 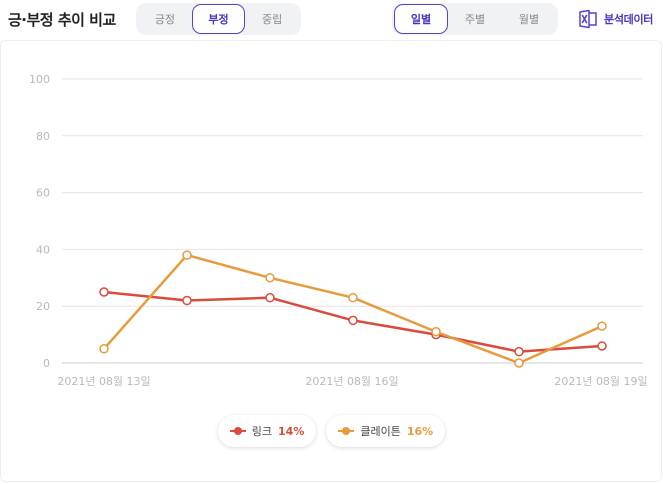 What do you see at coordinates (331, 20) in the screenshot?
I see `chart-header: 긍·부정 추이 비교 긍정 부정 중립 일별 주별 월별 분석데이터` at bounding box center [331, 20].